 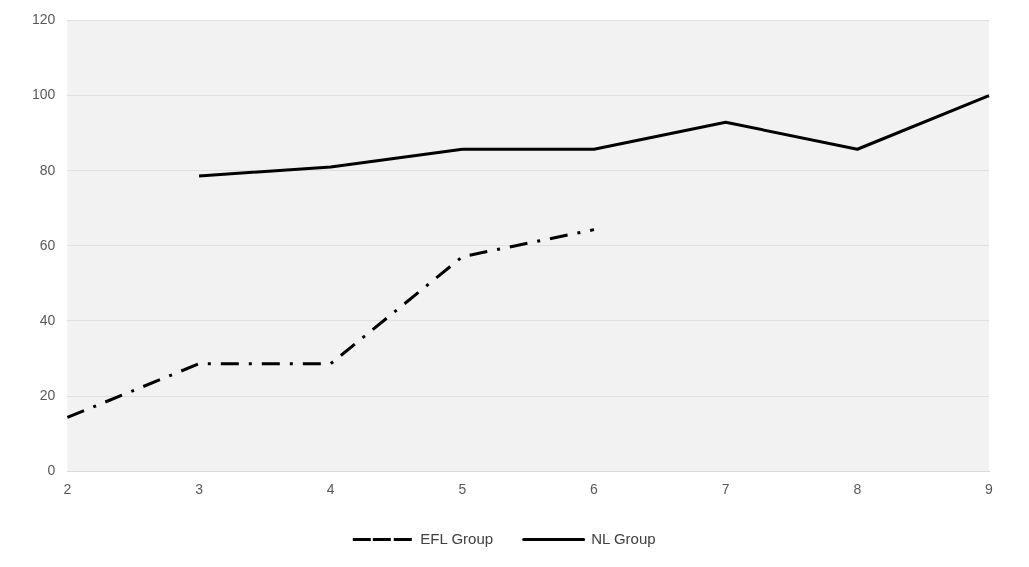 What do you see at coordinates (623, 538) in the screenshot?
I see `legend-label: NL Group` at bounding box center [623, 538].